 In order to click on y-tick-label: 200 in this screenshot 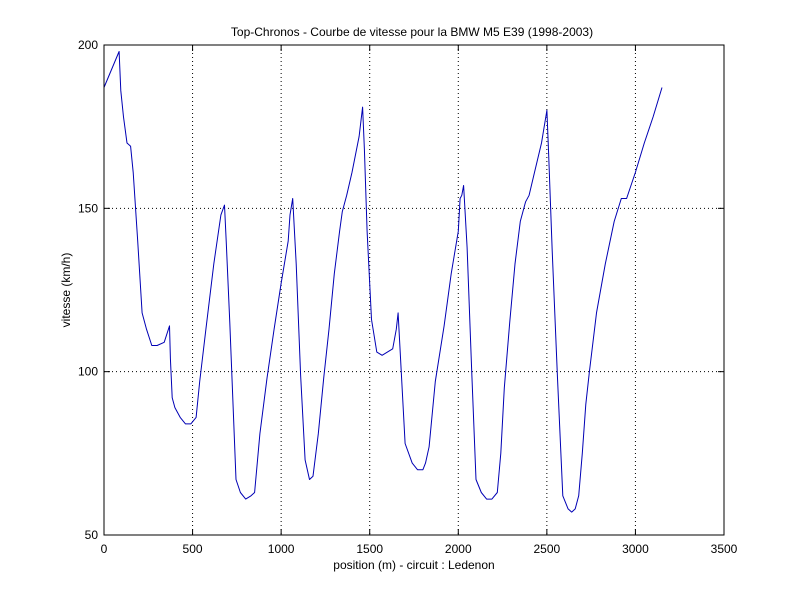, I will do `click(88, 45)`.